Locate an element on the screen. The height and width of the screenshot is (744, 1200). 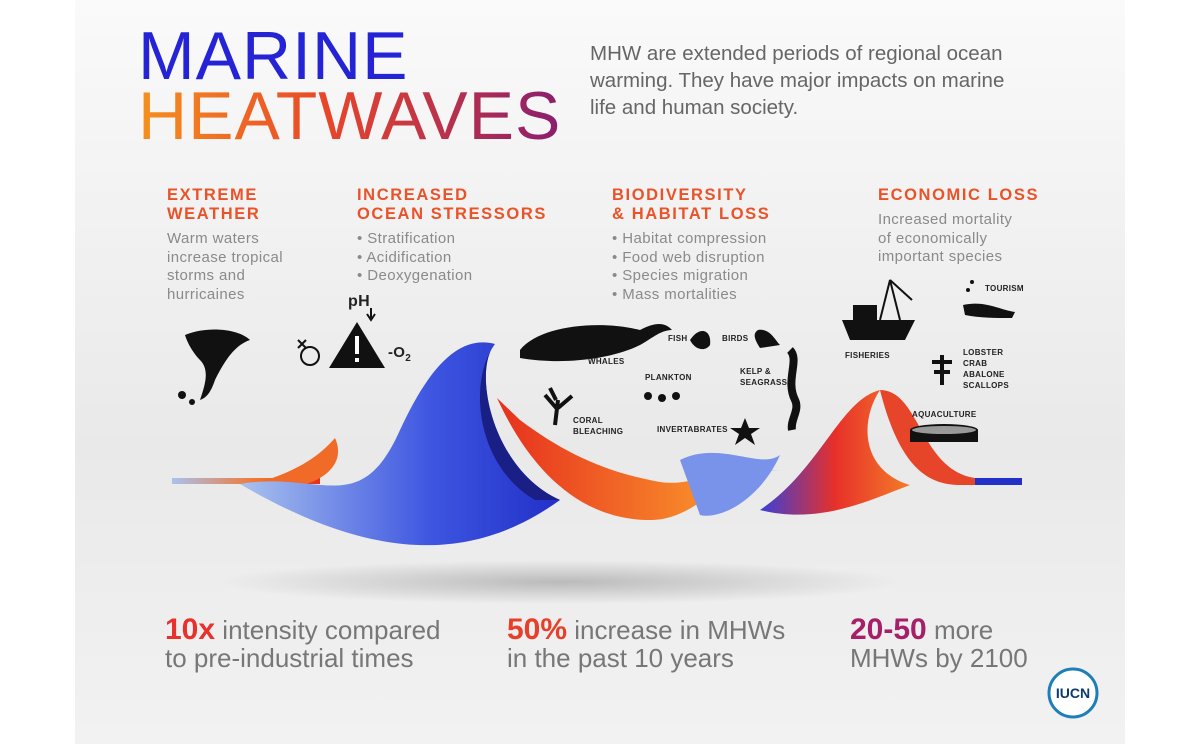
icon-label: KELP & SEAGRASS is located at coordinates (763, 377).